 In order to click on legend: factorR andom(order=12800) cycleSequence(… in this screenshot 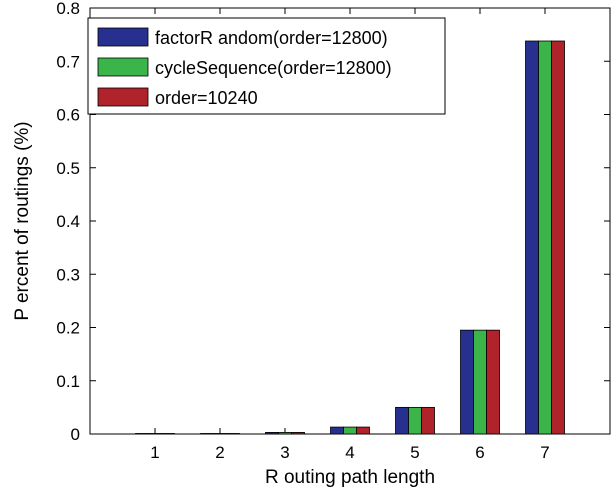, I will do `click(266, 66)`.